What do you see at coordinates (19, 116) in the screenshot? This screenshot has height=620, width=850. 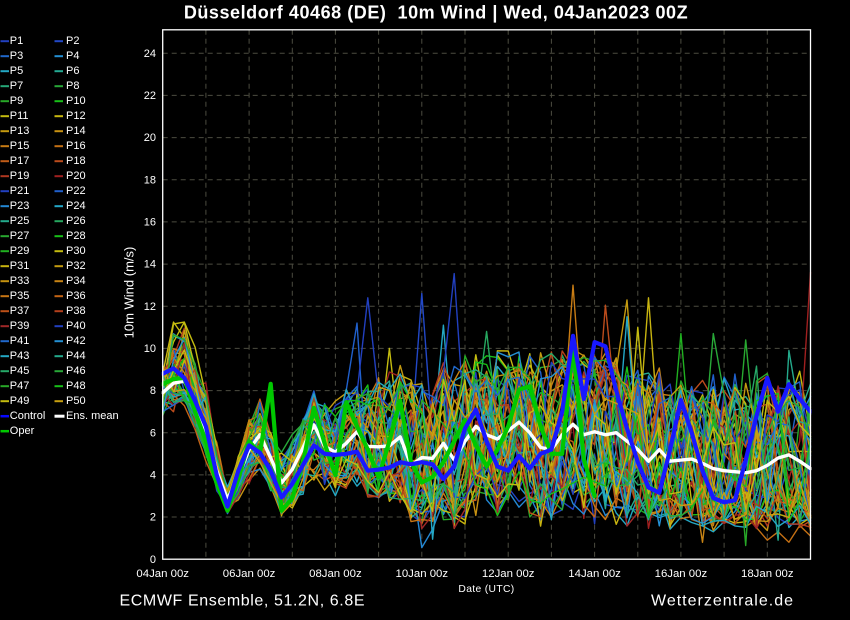 I see `svg-text: P11` at bounding box center [19, 116].